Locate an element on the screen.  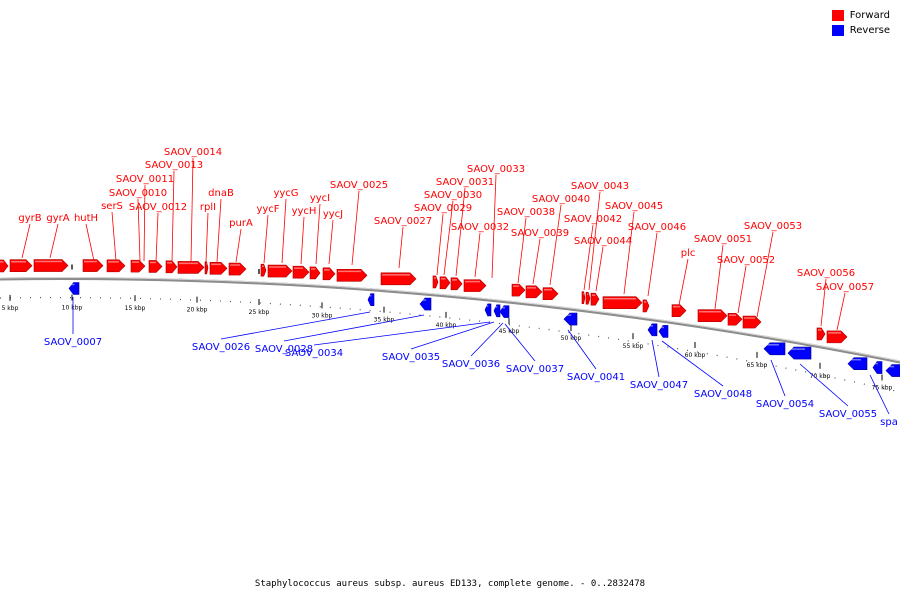
gene-label-saov-0046: SAOV_0046 is located at coordinates (657, 227).